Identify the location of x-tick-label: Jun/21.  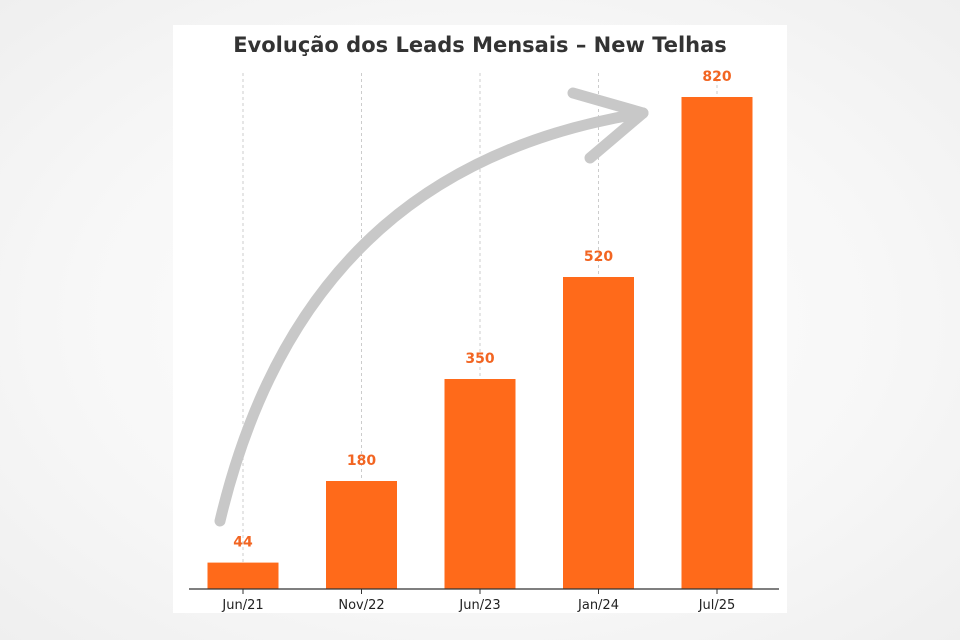
(242, 605).